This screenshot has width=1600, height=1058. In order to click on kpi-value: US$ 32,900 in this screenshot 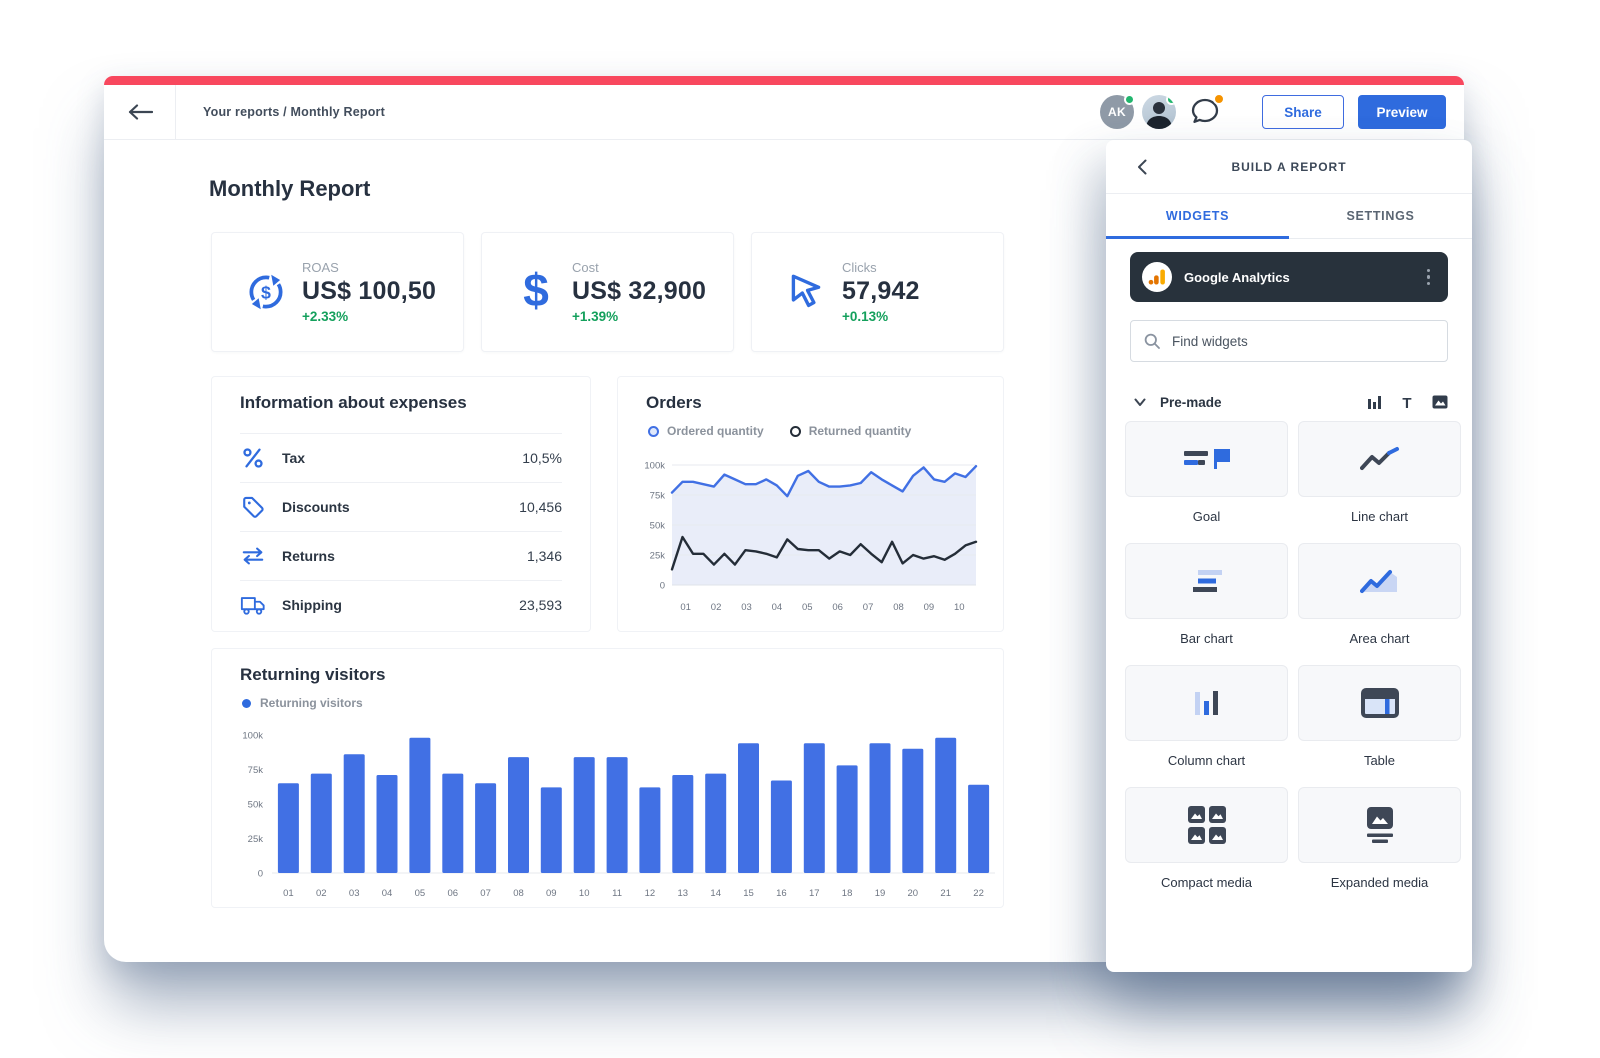, I will do `click(639, 291)`.